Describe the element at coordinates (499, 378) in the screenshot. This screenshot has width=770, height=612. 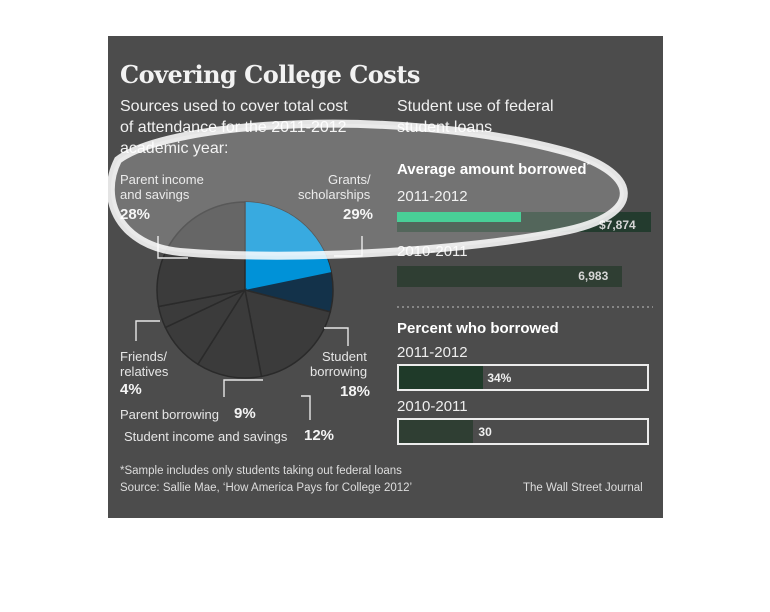
I see `pct-value-2011-2012: 34%` at that location.